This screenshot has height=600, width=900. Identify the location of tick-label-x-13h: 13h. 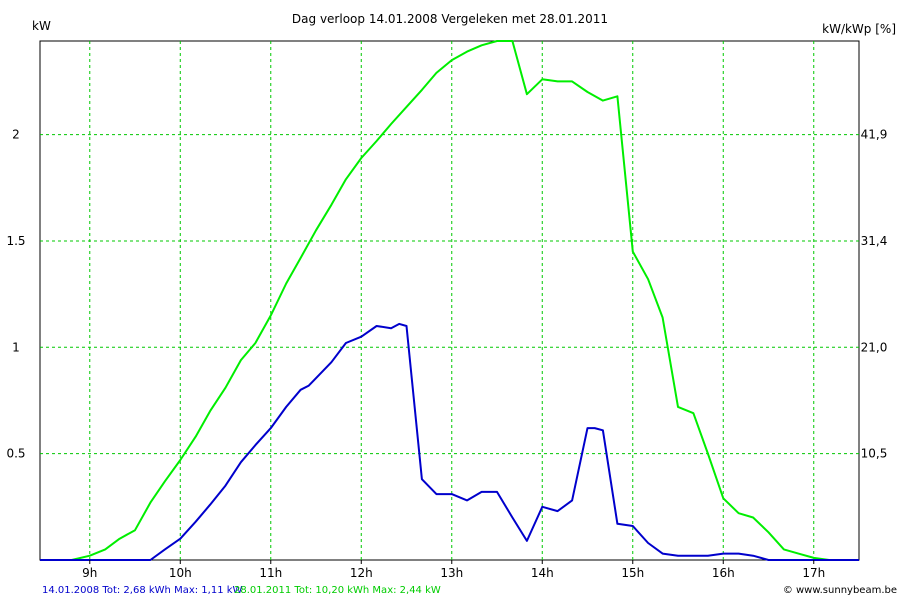
(451, 573).